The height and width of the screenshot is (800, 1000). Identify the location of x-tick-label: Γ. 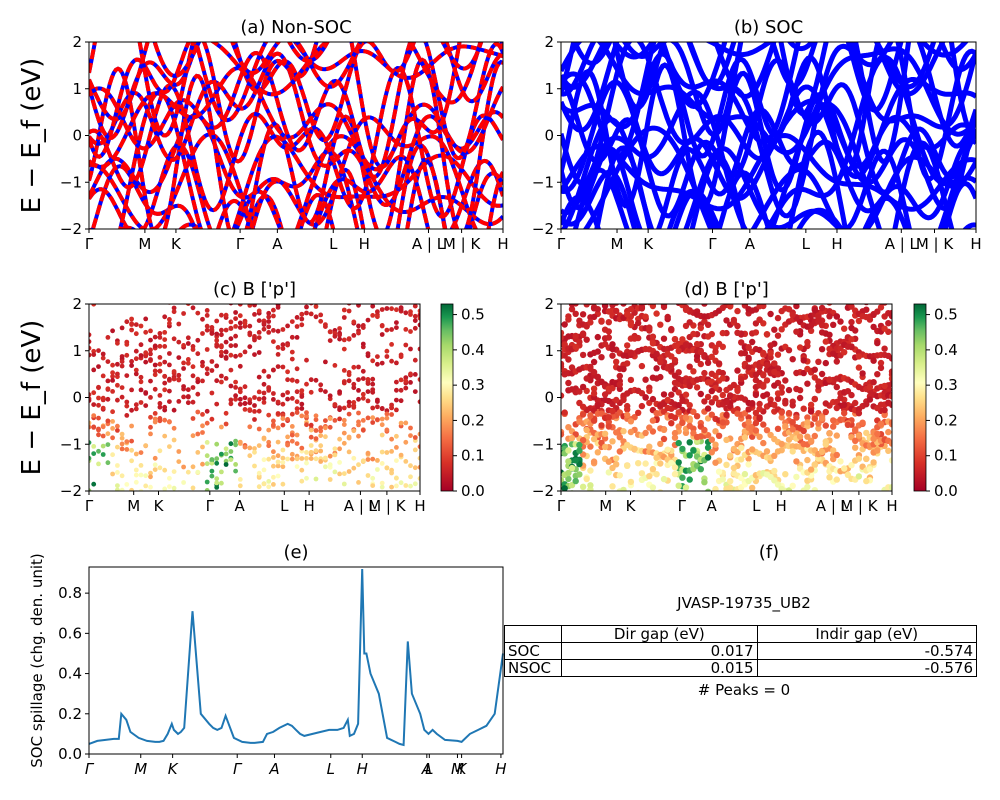
(89, 244).